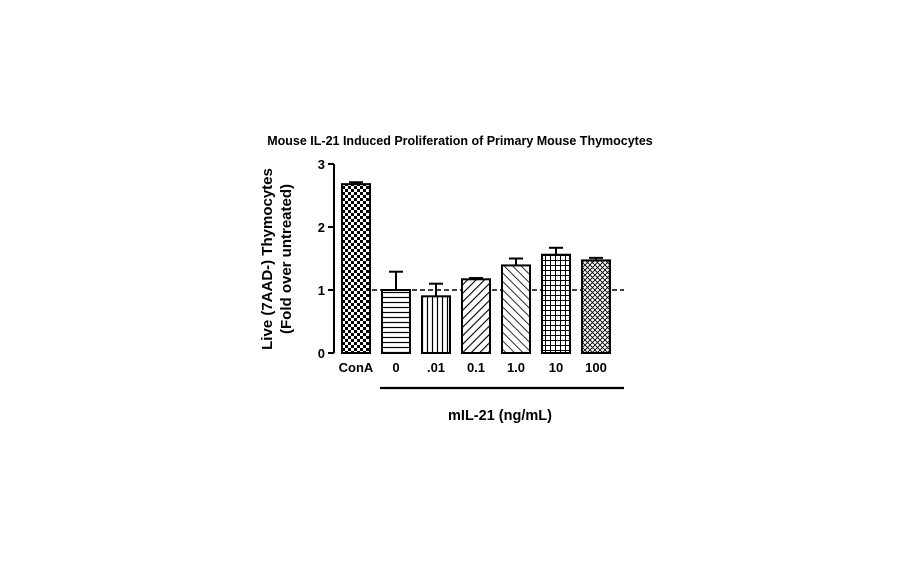  I want to click on x-tick-label: 10, so click(556, 367).